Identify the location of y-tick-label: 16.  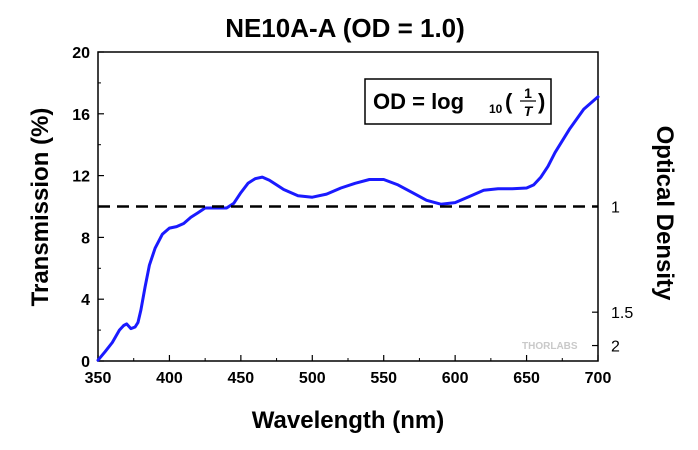
(81, 115).